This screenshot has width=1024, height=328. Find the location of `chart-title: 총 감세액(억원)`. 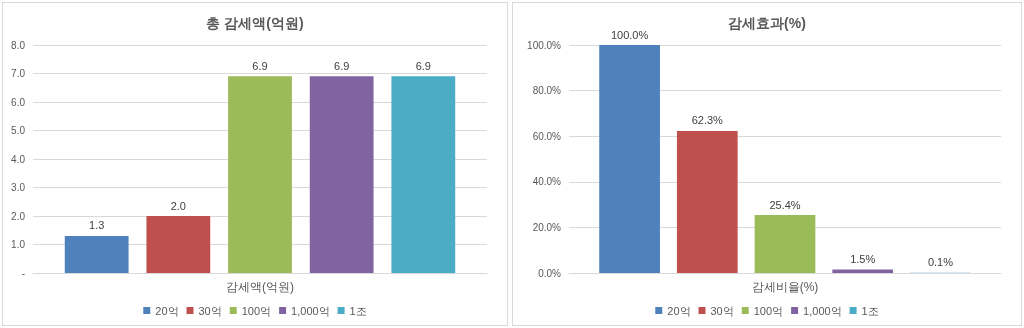

chart-title: 총 감세액(억원) is located at coordinates (255, 23).